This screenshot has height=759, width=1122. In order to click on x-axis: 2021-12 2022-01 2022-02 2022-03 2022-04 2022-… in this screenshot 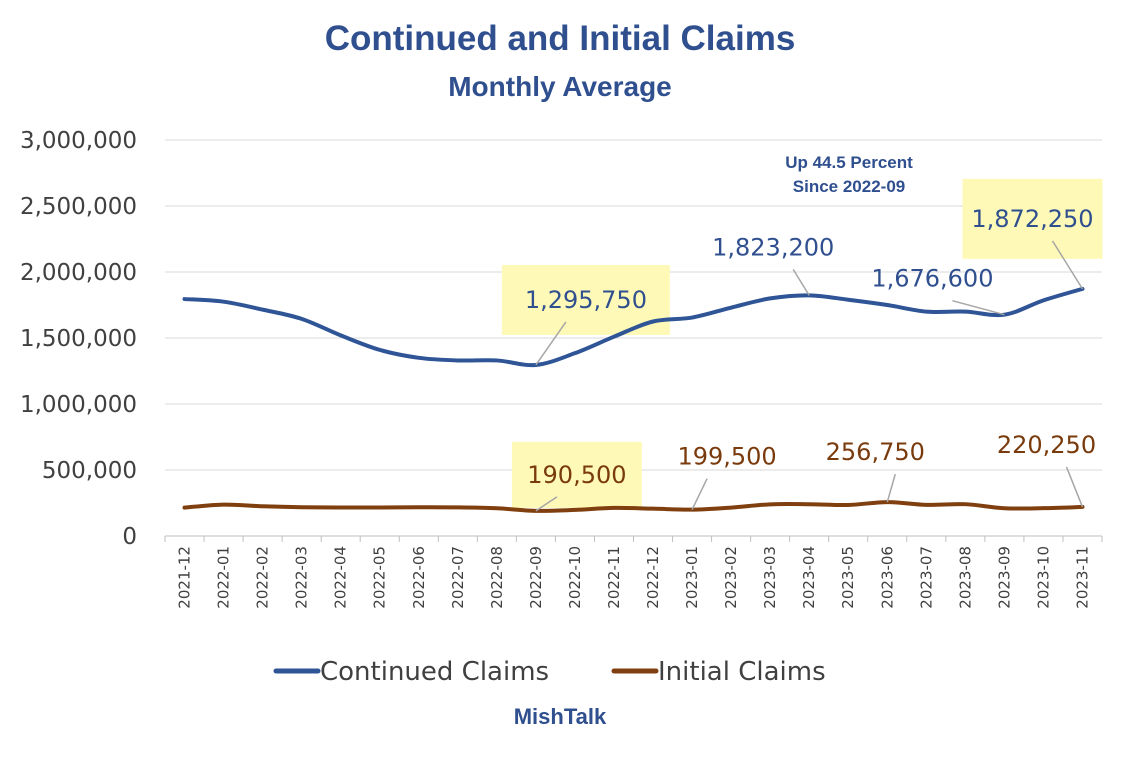, I will do `click(633, 572)`.